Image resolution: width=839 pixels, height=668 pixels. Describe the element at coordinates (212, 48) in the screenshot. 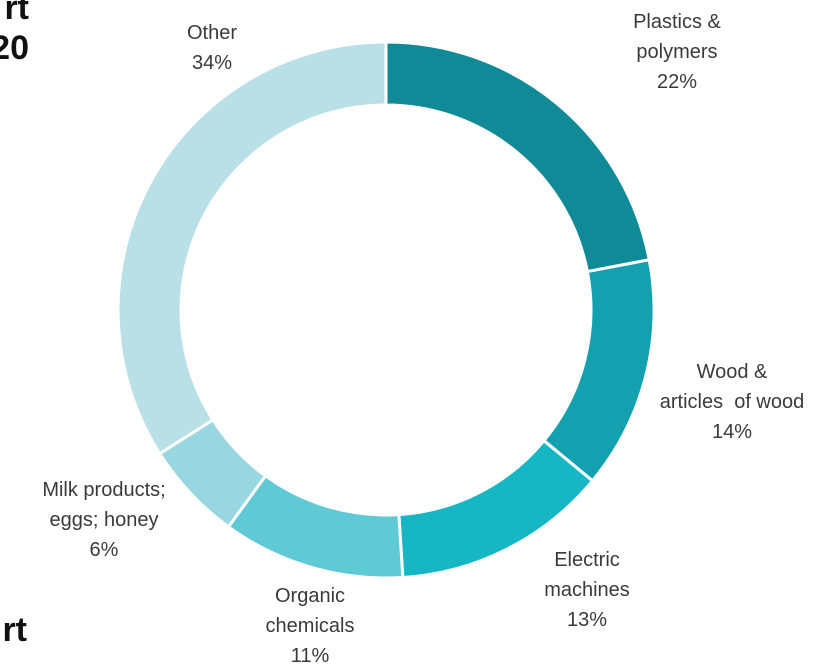

I see `slice-label-group: Other 34%` at that location.